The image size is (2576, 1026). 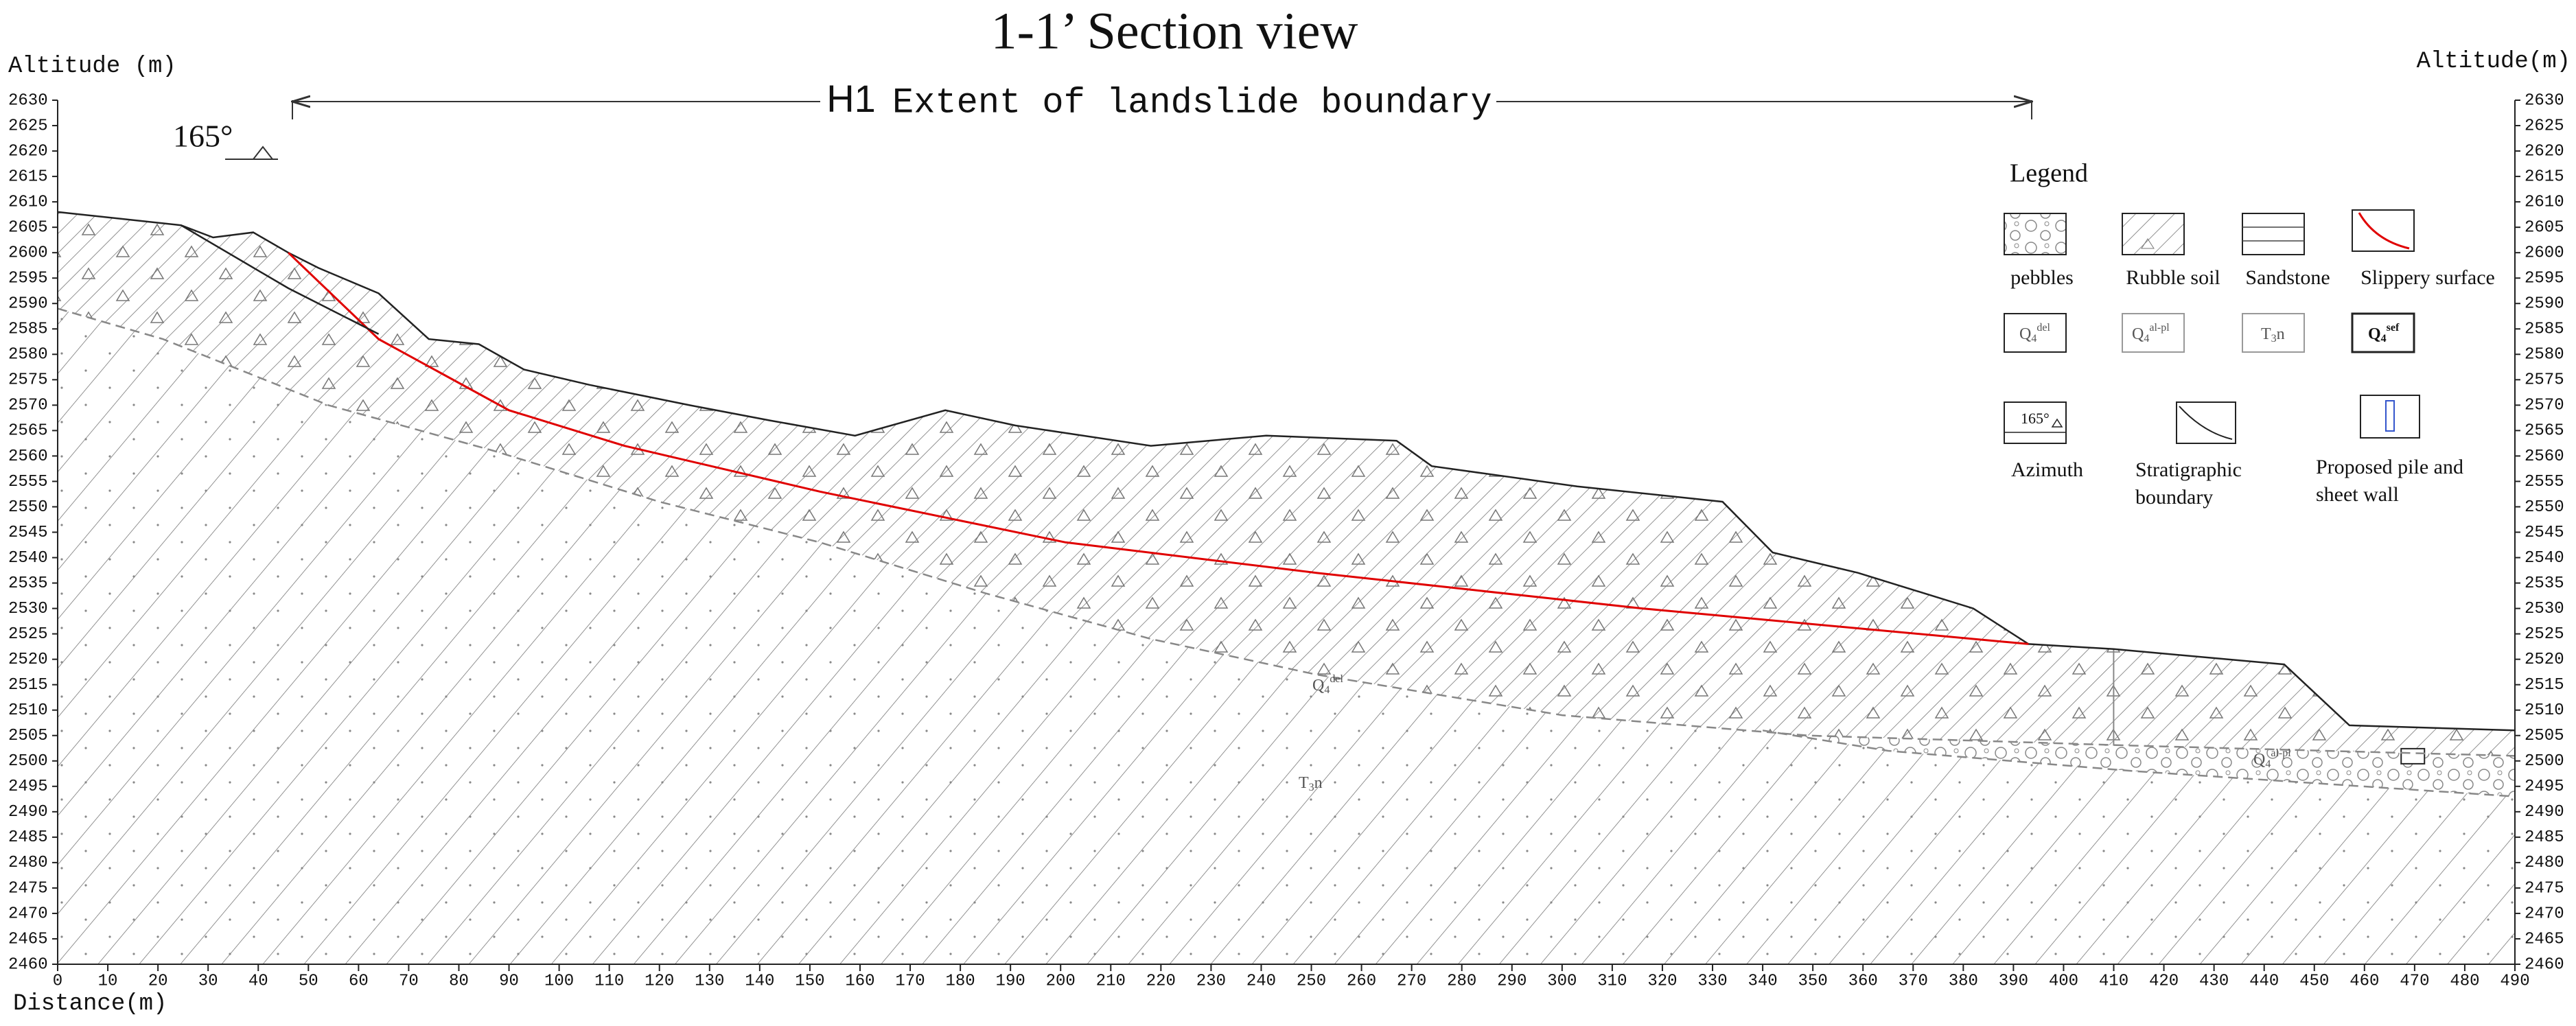 What do you see at coordinates (225, 139) in the screenshot?
I see `azimuth-annotation: 165°` at bounding box center [225, 139].